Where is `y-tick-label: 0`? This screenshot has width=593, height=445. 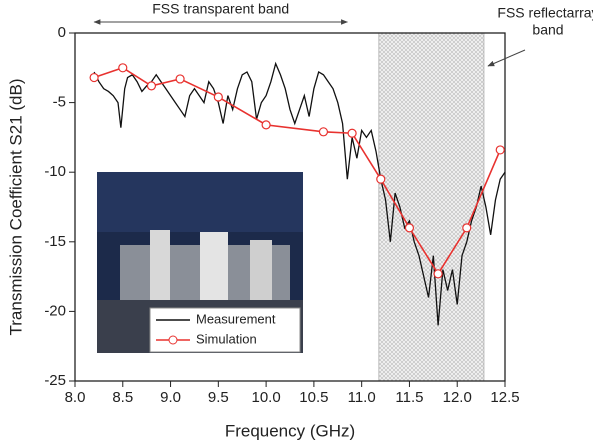 y-tick-label: 0 is located at coordinates (62, 32).